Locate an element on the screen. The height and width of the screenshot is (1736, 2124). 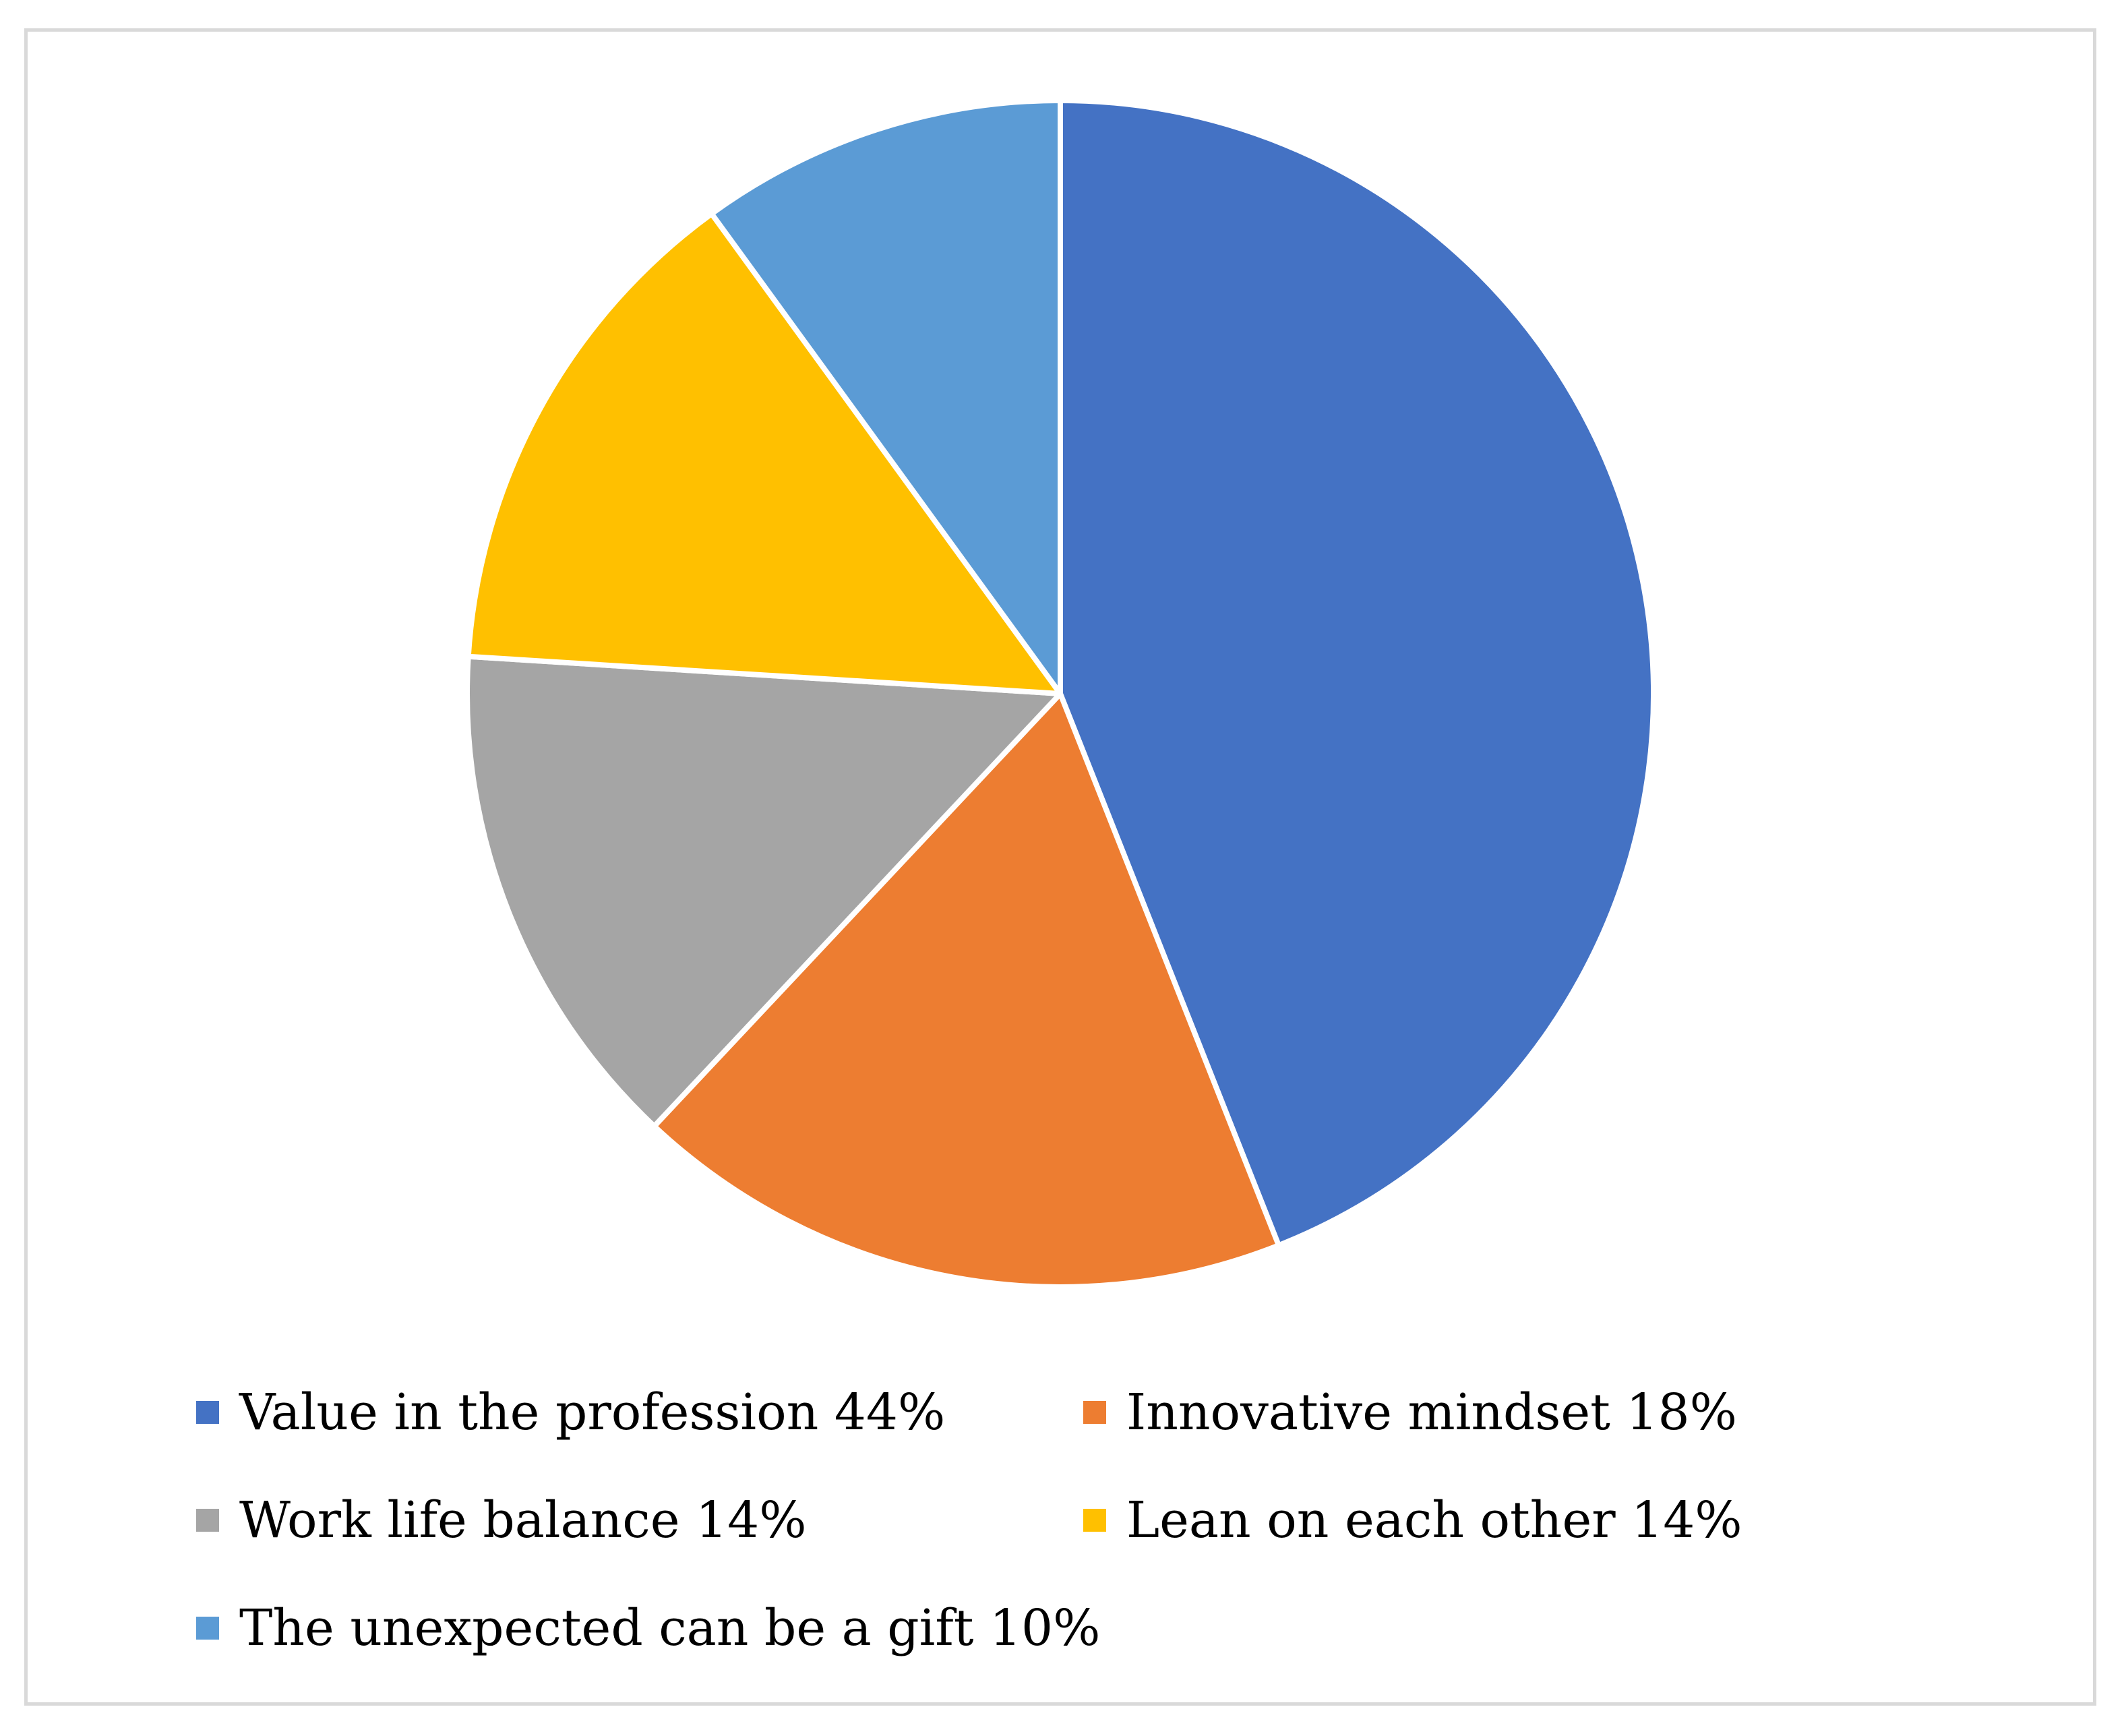
legend-swatch-innovative-mindset is located at coordinates (1094, 1413).